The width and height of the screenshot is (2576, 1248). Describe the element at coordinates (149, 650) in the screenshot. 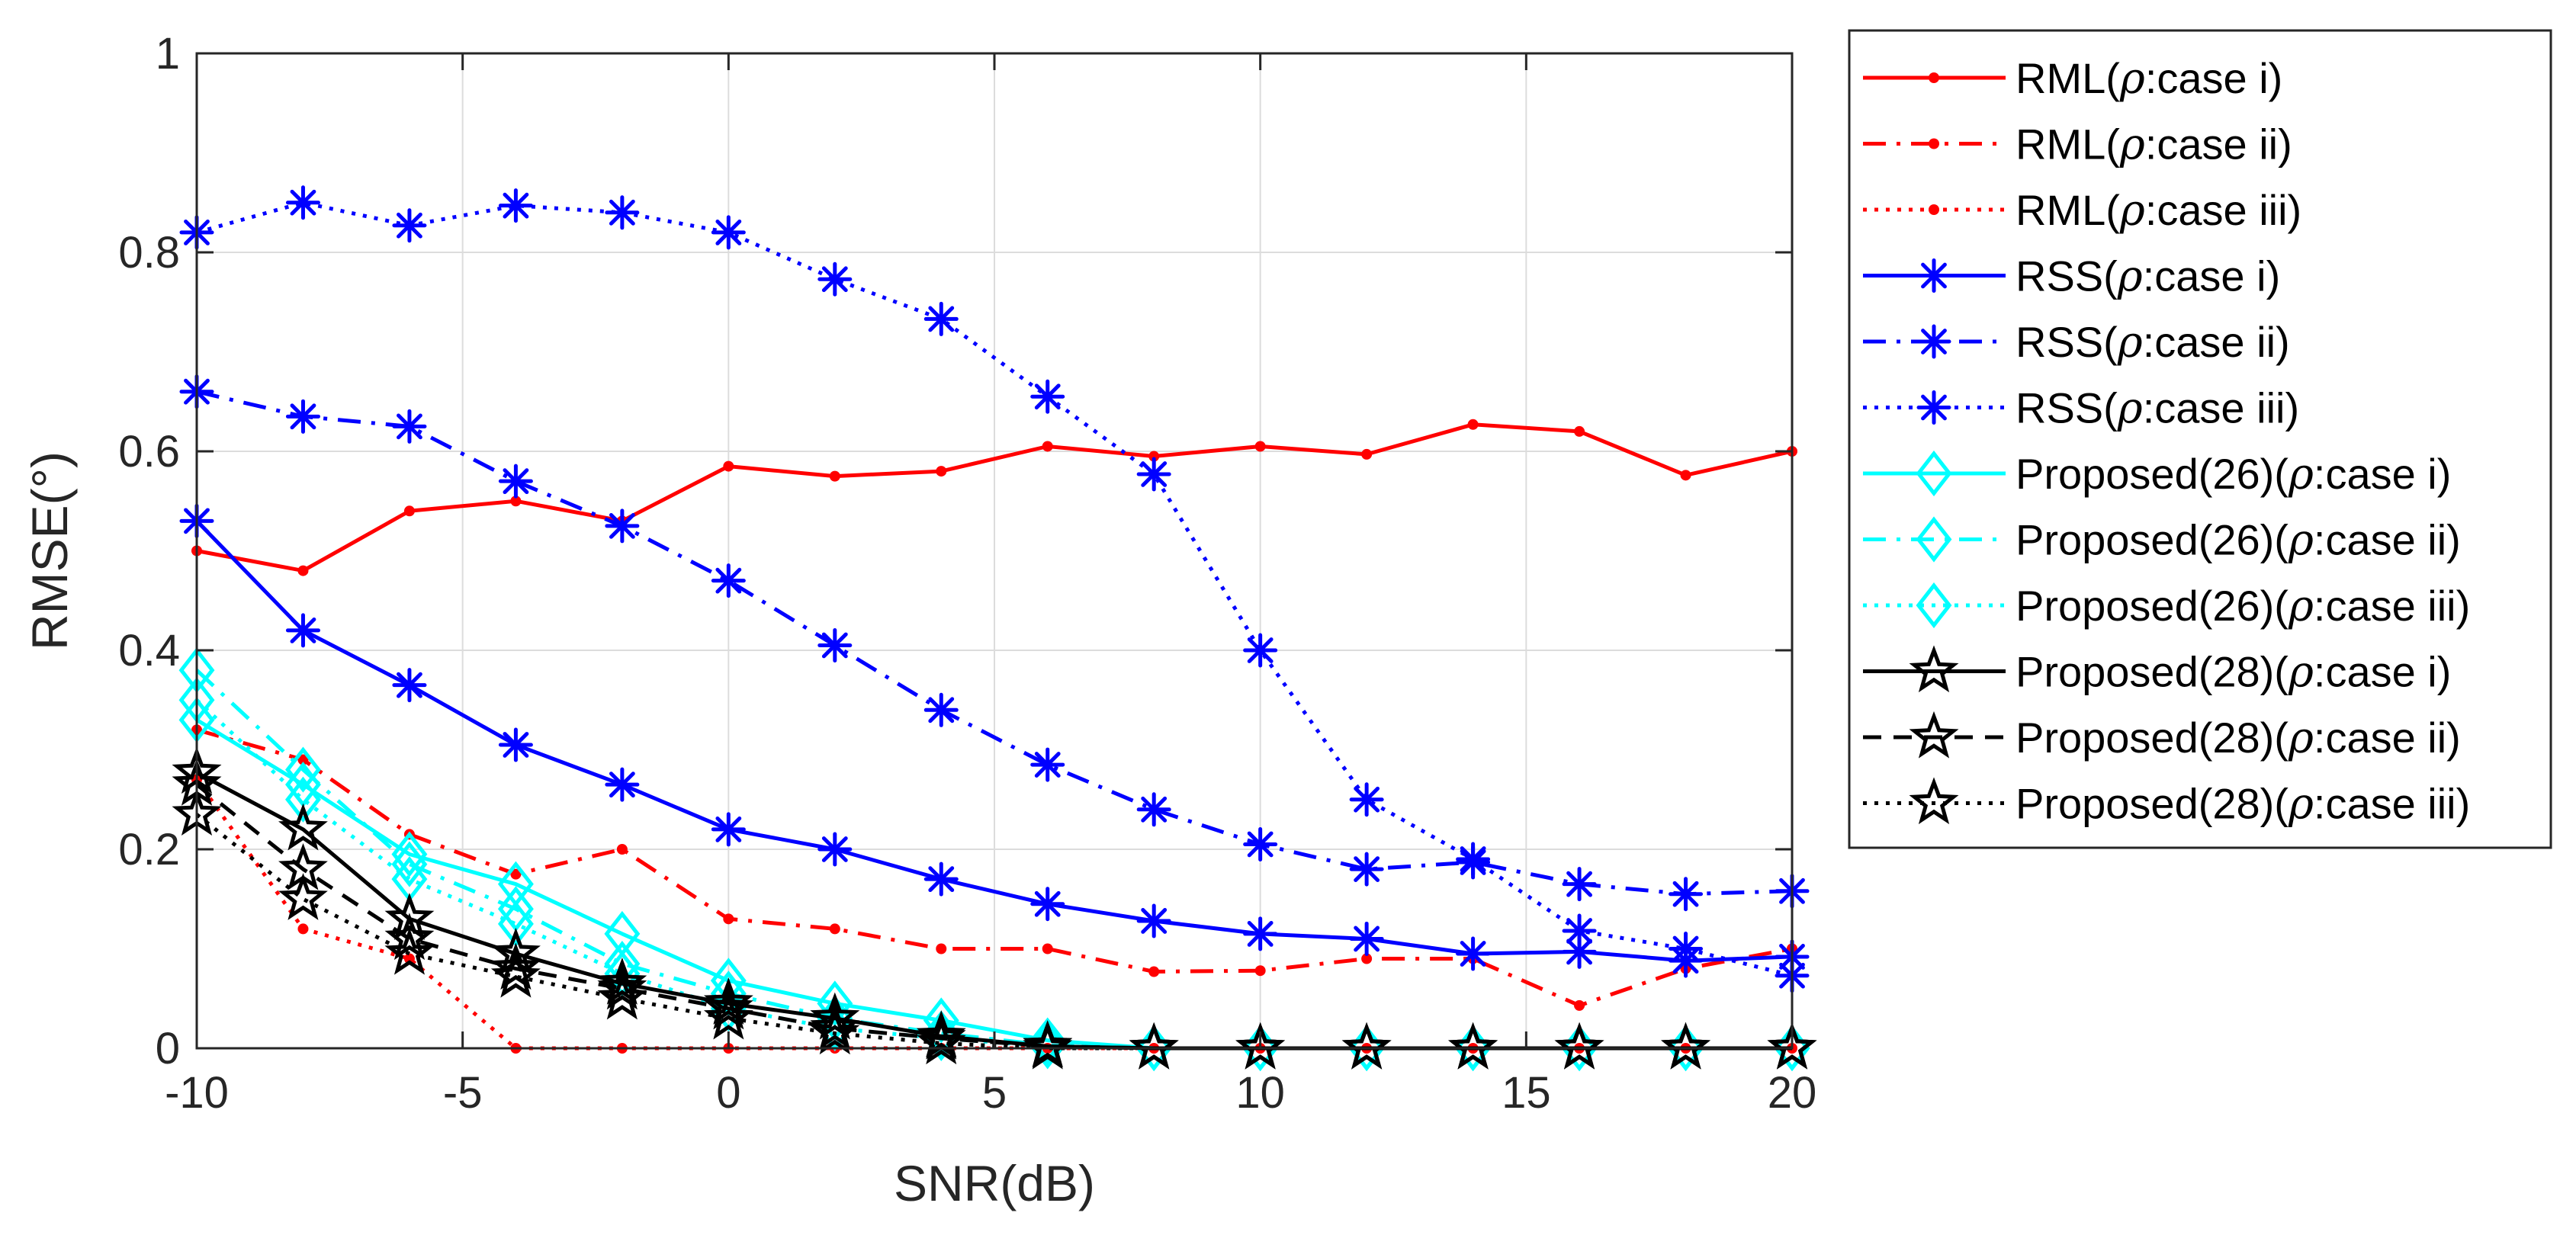

I see `y-tick-label: 0.4` at that location.